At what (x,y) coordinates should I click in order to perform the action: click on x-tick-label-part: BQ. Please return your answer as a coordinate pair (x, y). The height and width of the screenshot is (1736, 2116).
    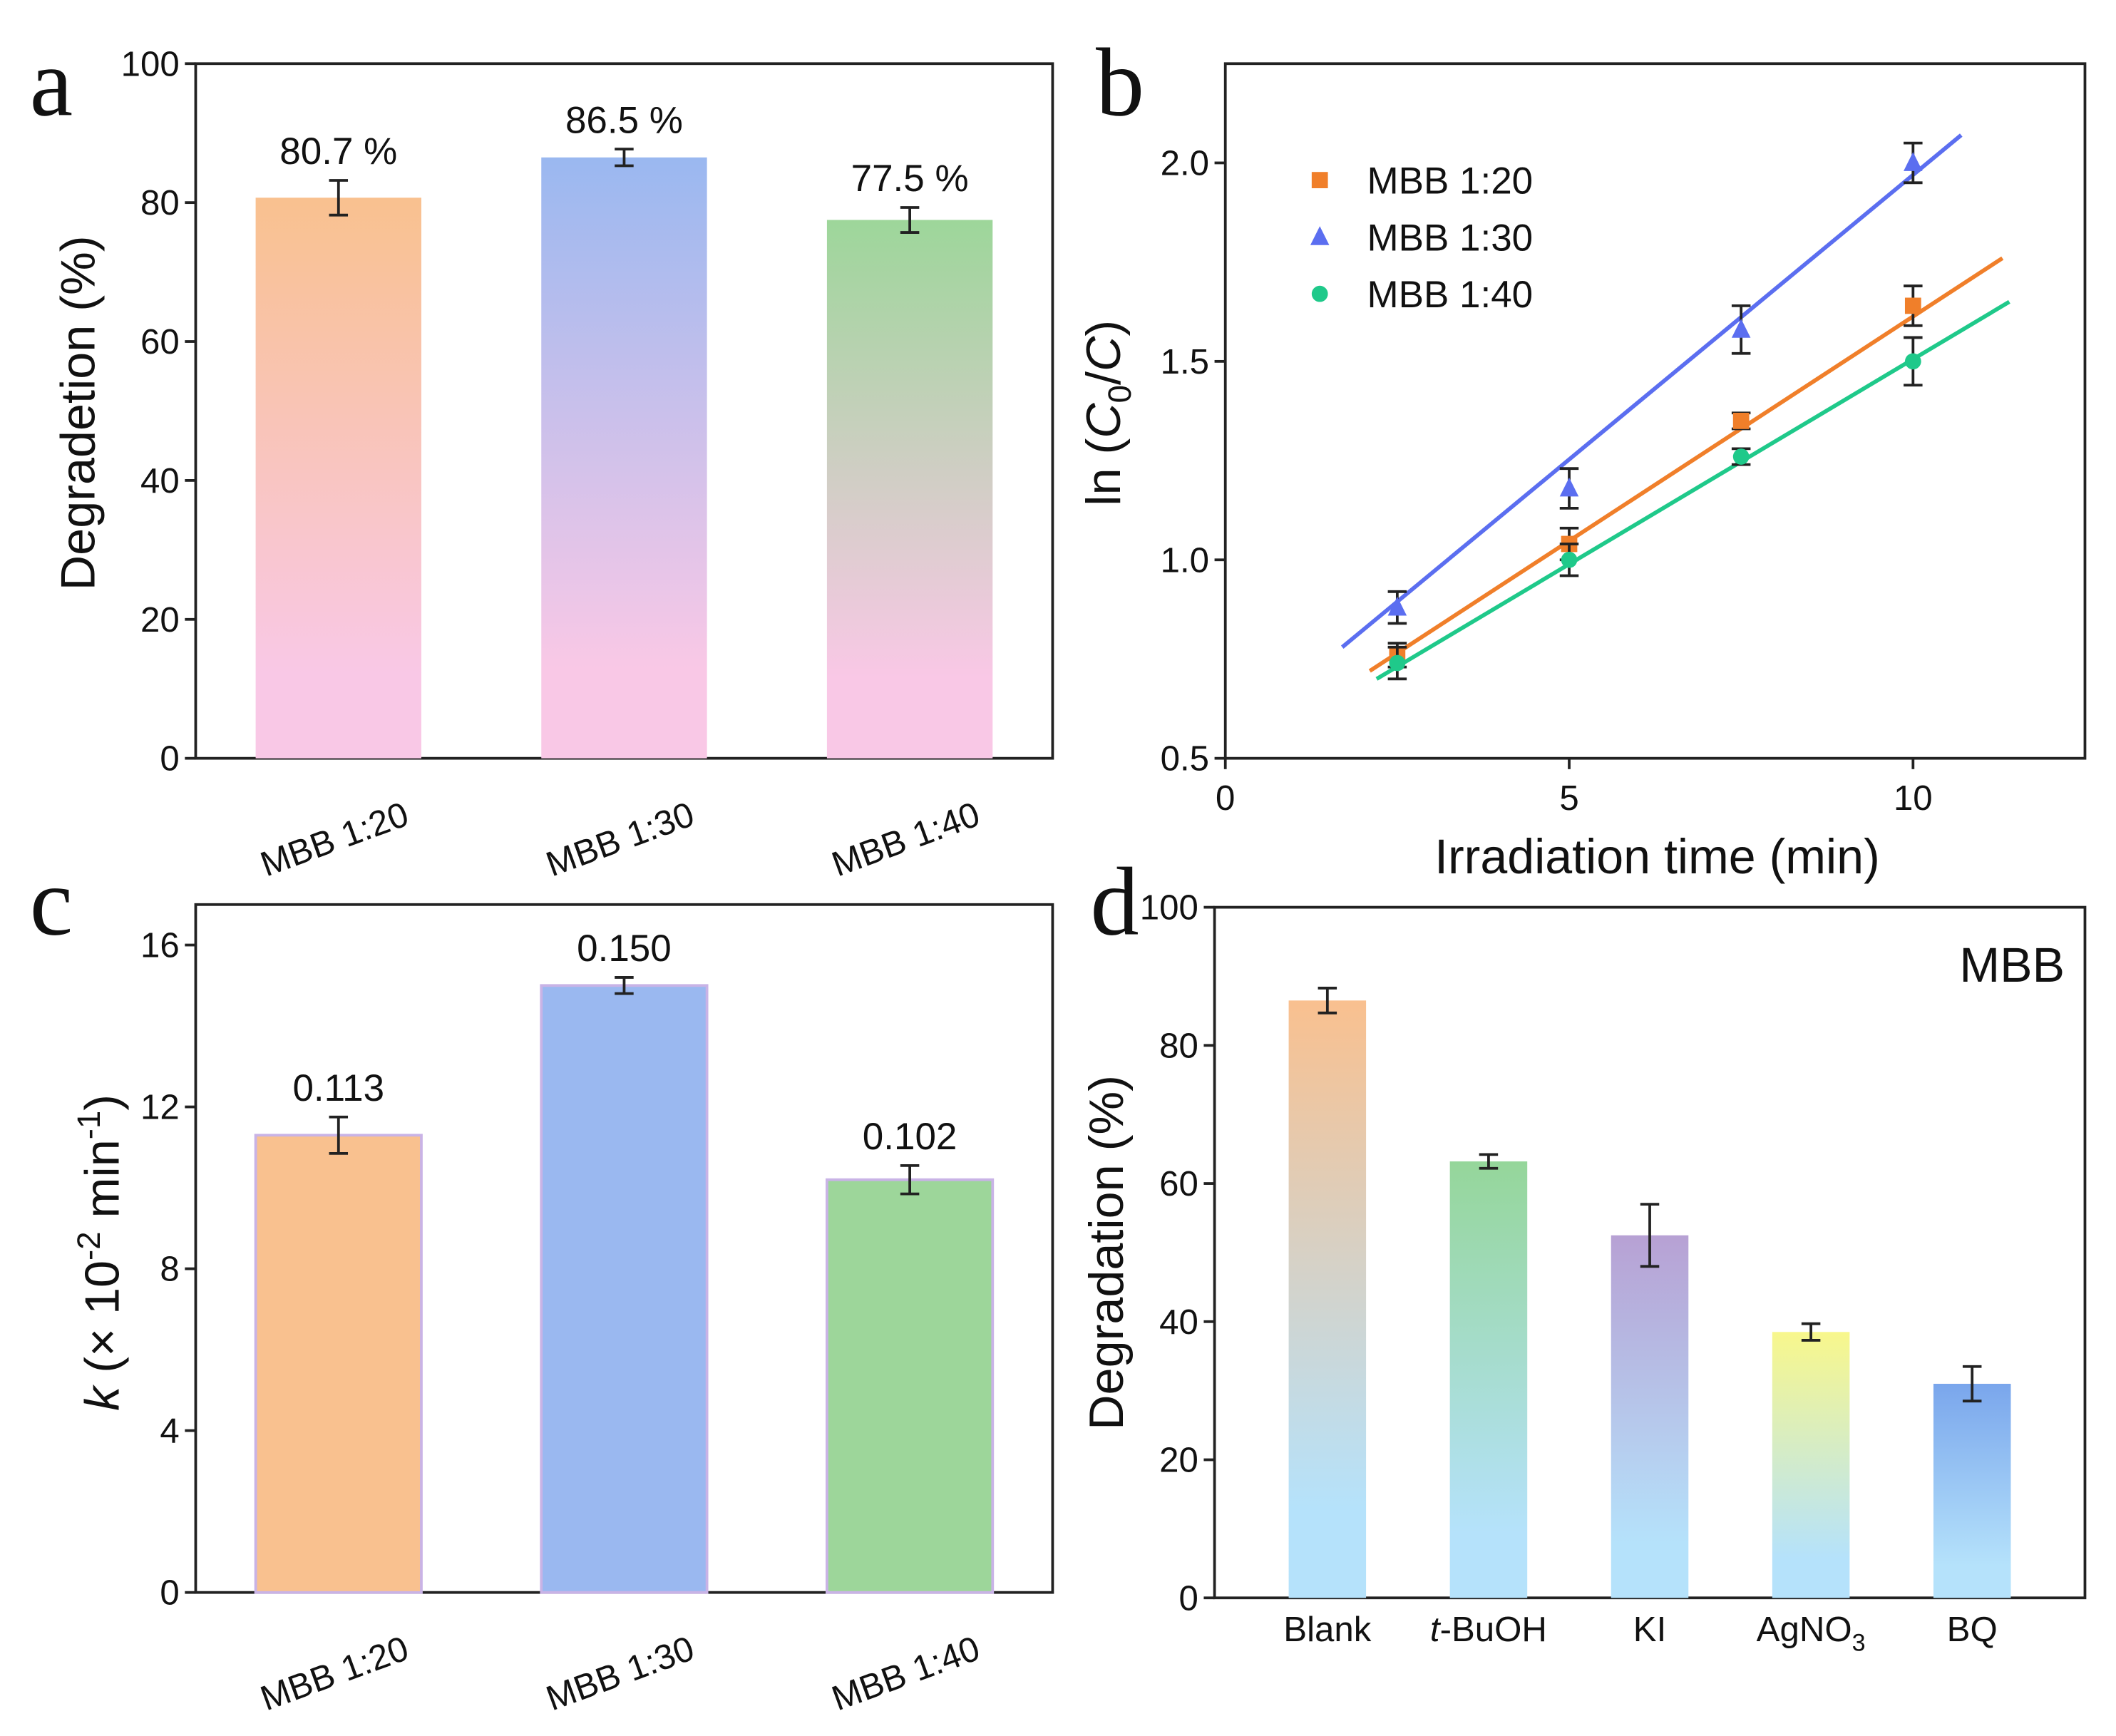
    Looking at the image, I should click on (1972, 1630).